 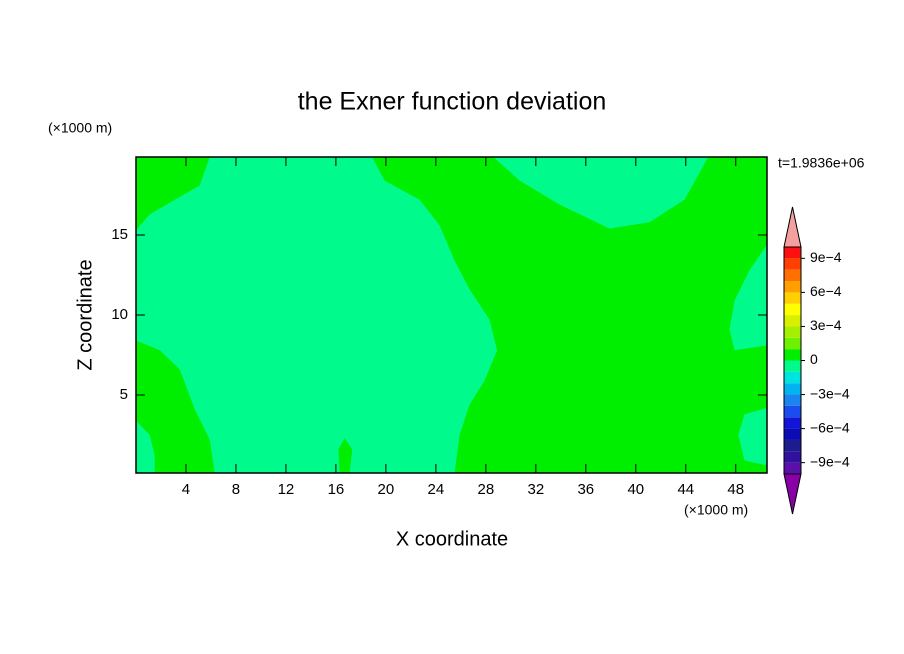 What do you see at coordinates (814, 359) in the screenshot?
I see `colorbar-tick-label: 0` at bounding box center [814, 359].